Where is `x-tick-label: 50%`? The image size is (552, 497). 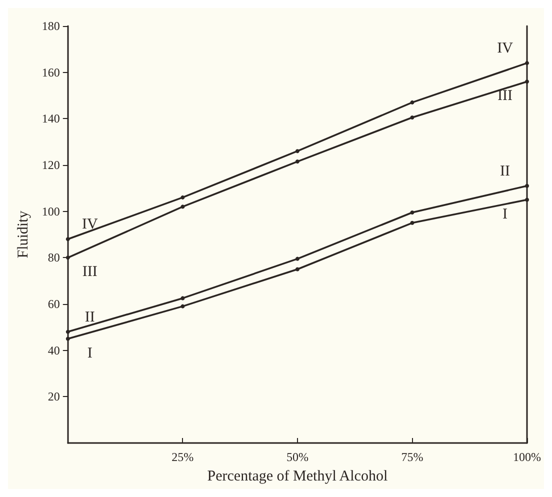
x-tick-label: 50% is located at coordinates (297, 457).